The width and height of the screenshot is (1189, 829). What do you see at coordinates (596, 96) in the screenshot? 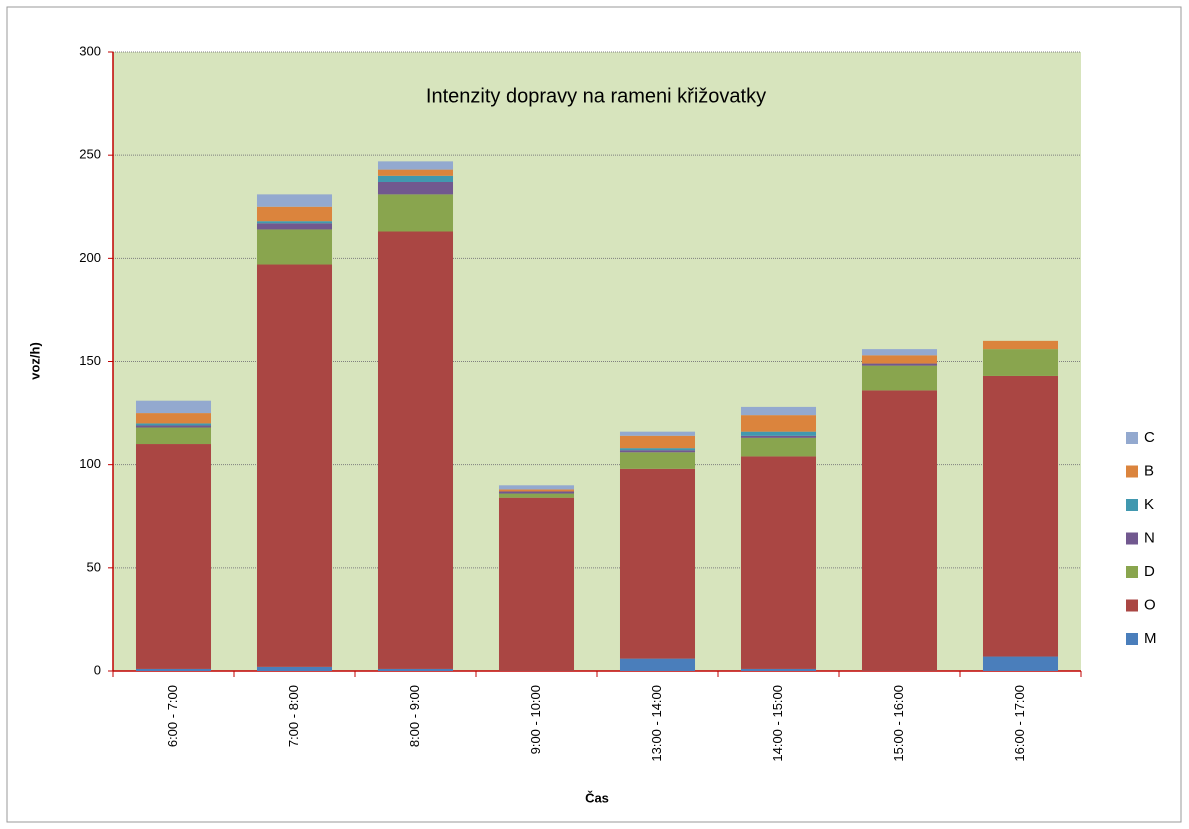
I see `chart-title: Intenzity dopravy na rameni křižovatky` at bounding box center [596, 96].